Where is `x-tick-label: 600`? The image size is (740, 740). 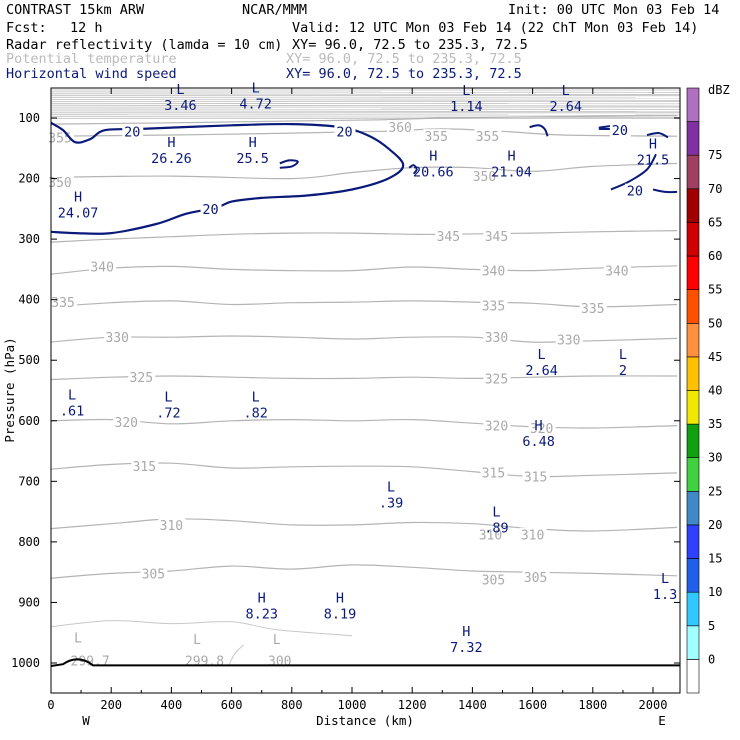 x-tick-label: 600 is located at coordinates (232, 705).